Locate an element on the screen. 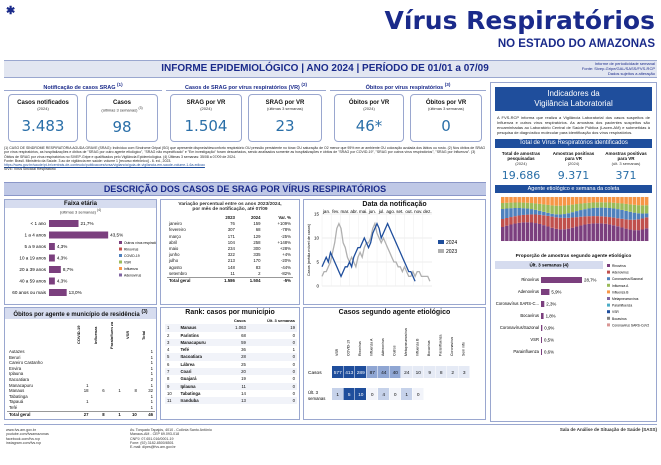  table-row: Careiro Castanho 1 is located at coordinates (81, 363).